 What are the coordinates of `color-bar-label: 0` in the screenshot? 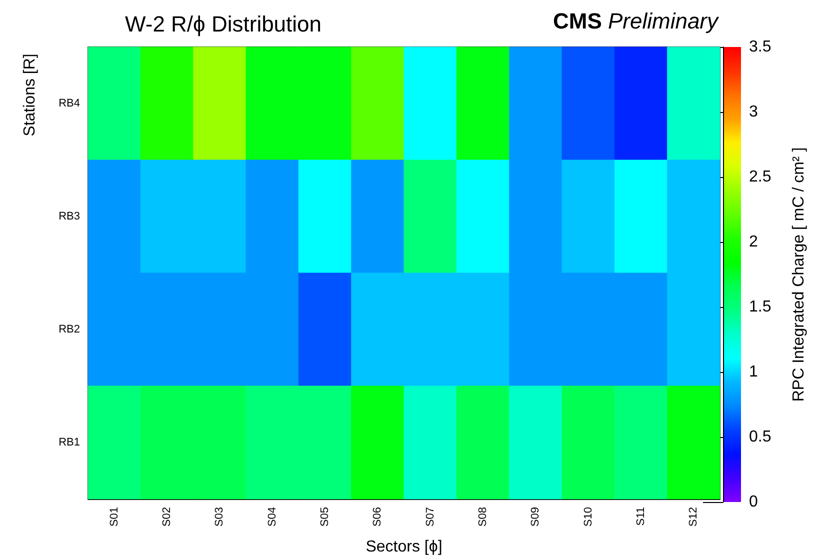 It's located at (753, 502).